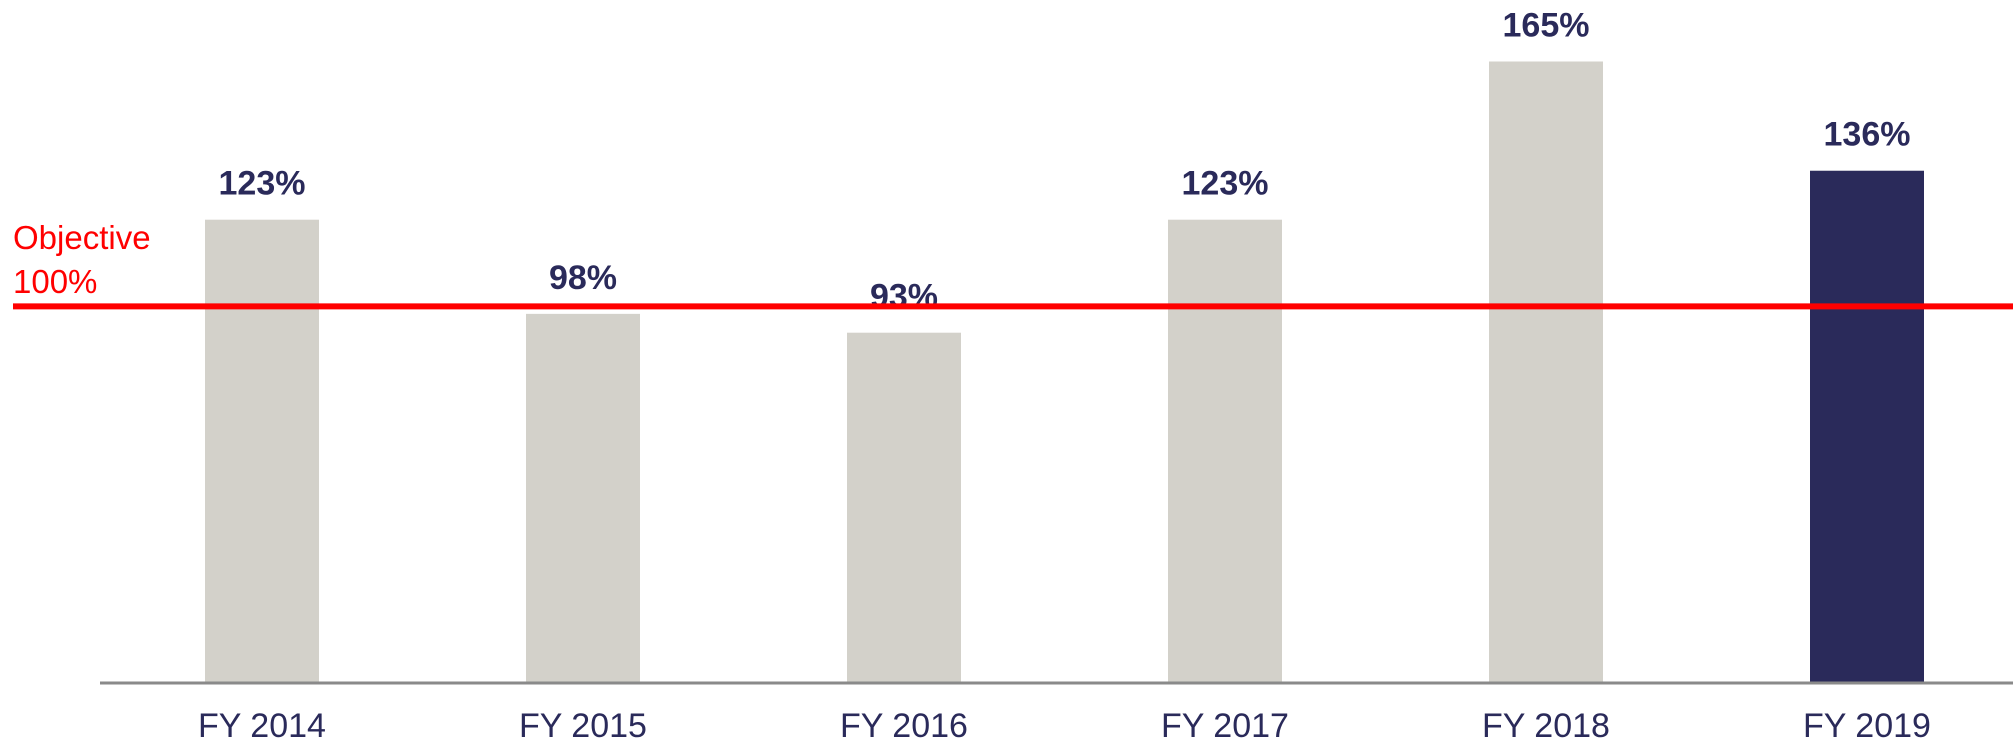 Image resolution: width=2013 pixels, height=743 pixels. Describe the element at coordinates (82, 237) in the screenshot. I see `reference-label: Objective` at that location.